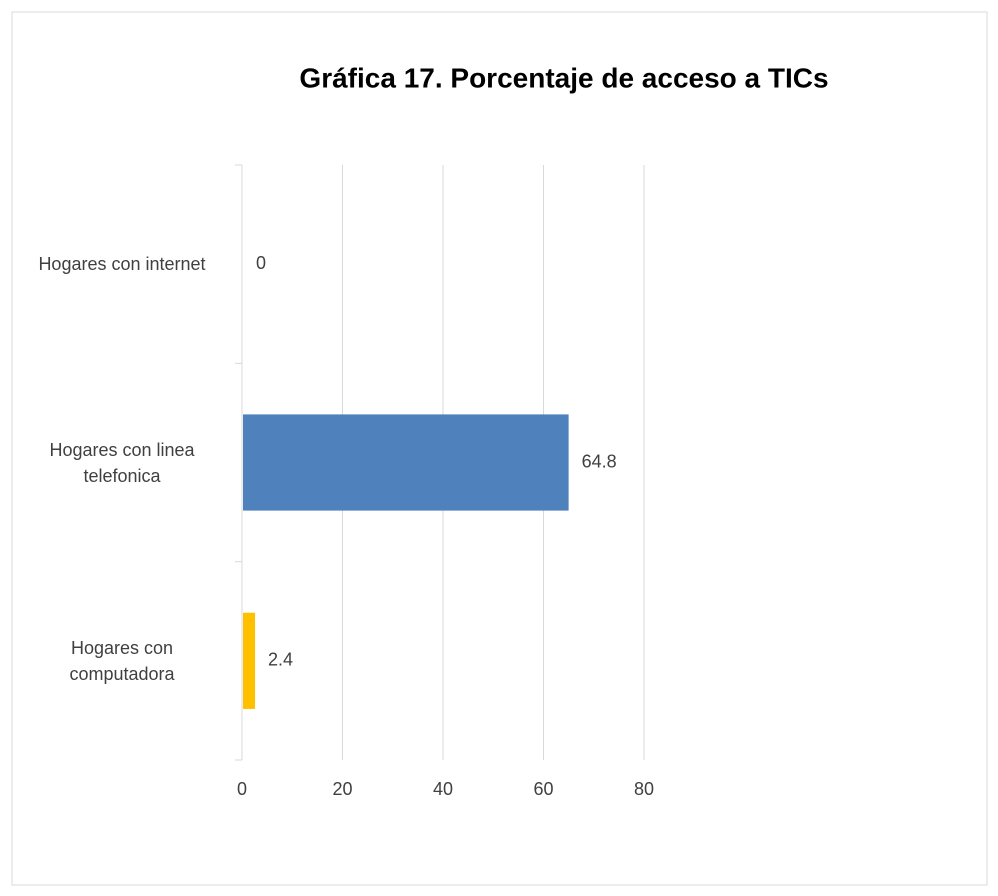 This screenshot has height=896, width=998. I want to click on y-tick-label: Hogares con internet, so click(122, 264).